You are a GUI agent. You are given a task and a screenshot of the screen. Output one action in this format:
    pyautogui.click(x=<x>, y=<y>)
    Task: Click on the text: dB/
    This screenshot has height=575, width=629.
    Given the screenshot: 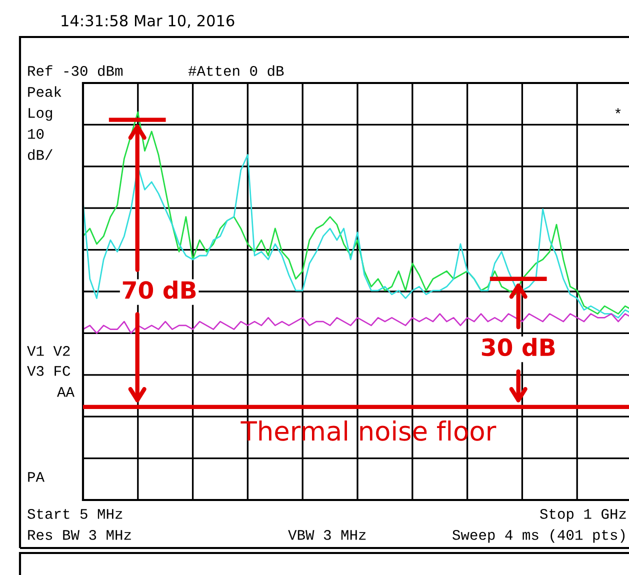 What is the action you would take?
    pyautogui.click(x=40, y=154)
    